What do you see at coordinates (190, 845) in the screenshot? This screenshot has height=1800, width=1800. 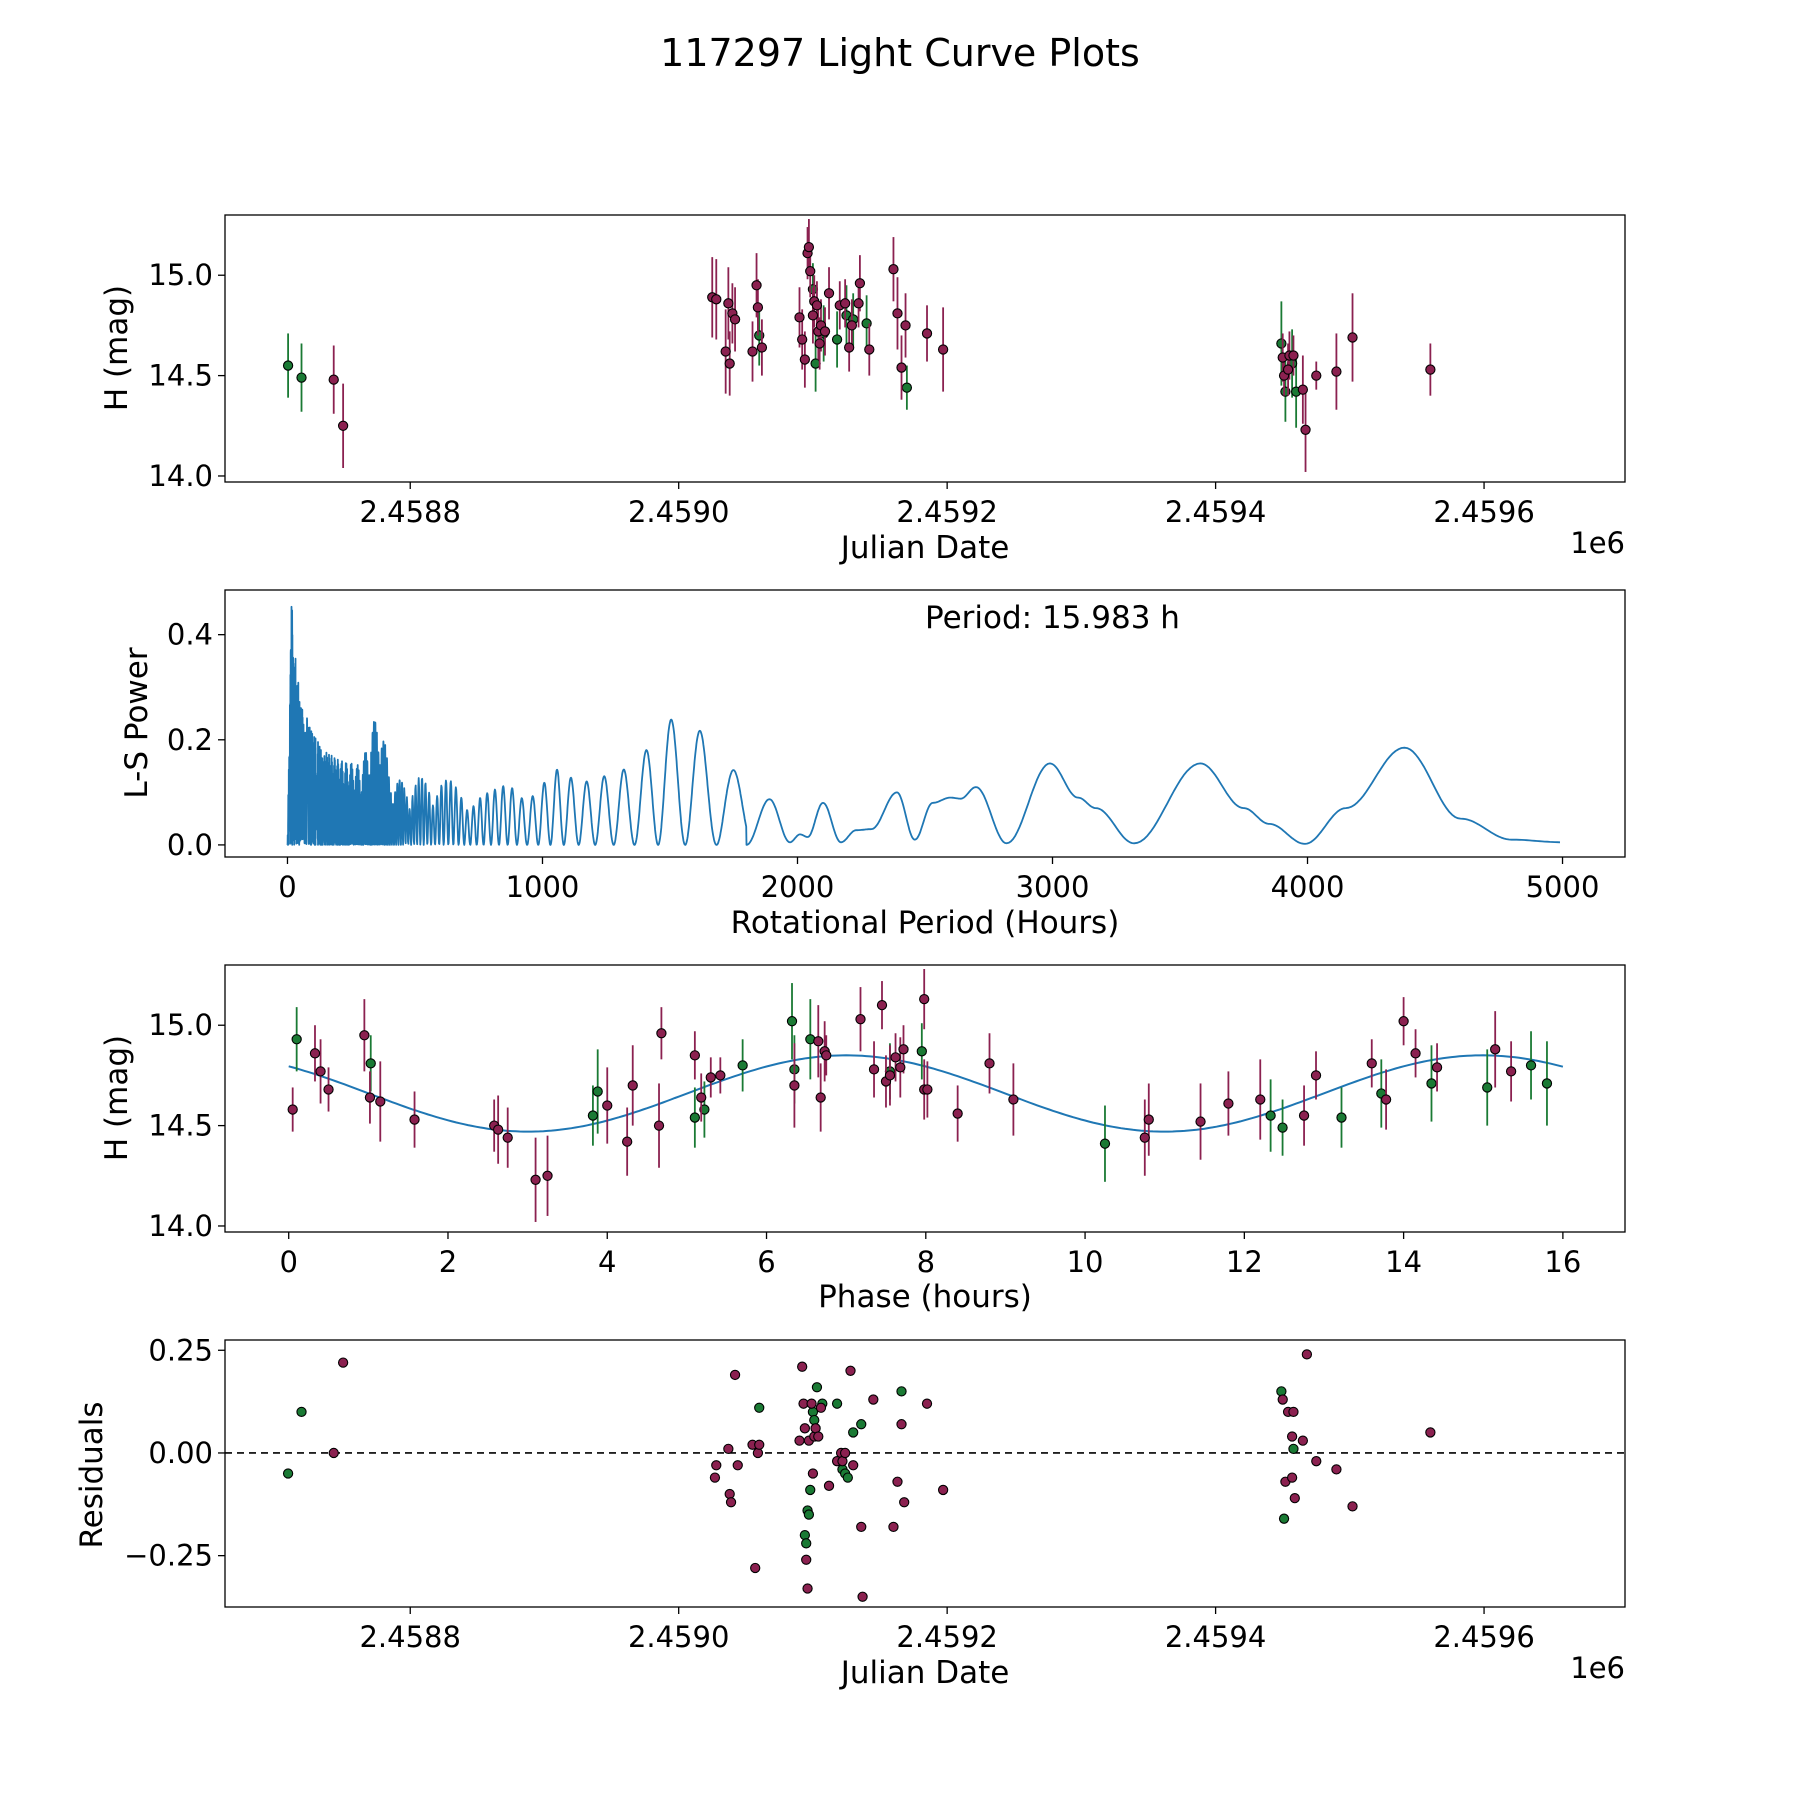 I see `periodogram-ytick-label: 0.0` at bounding box center [190, 845].